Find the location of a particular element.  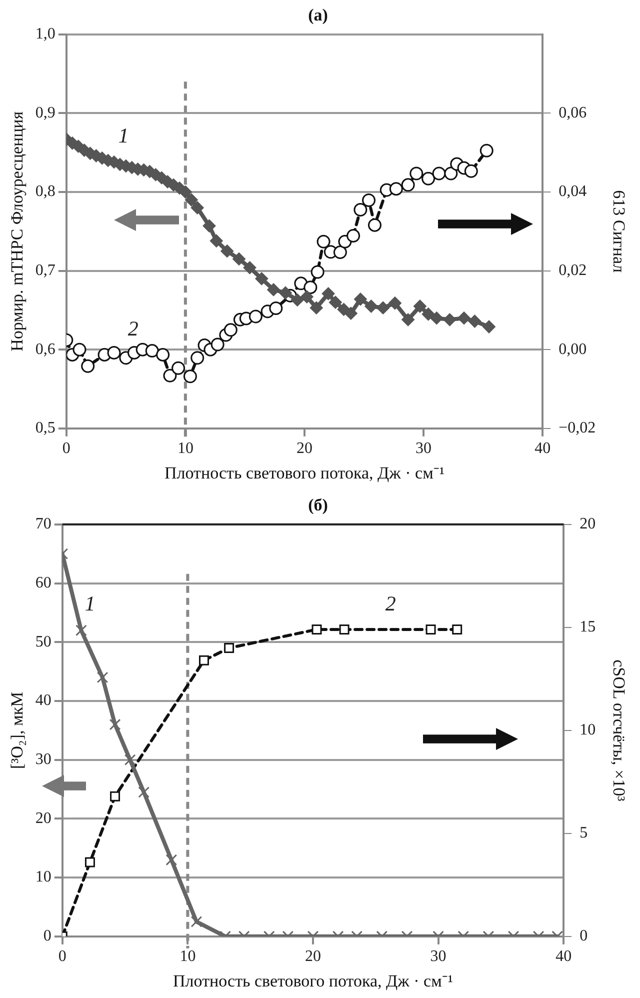

y2-tick-label: 5 is located at coordinates (584, 833).